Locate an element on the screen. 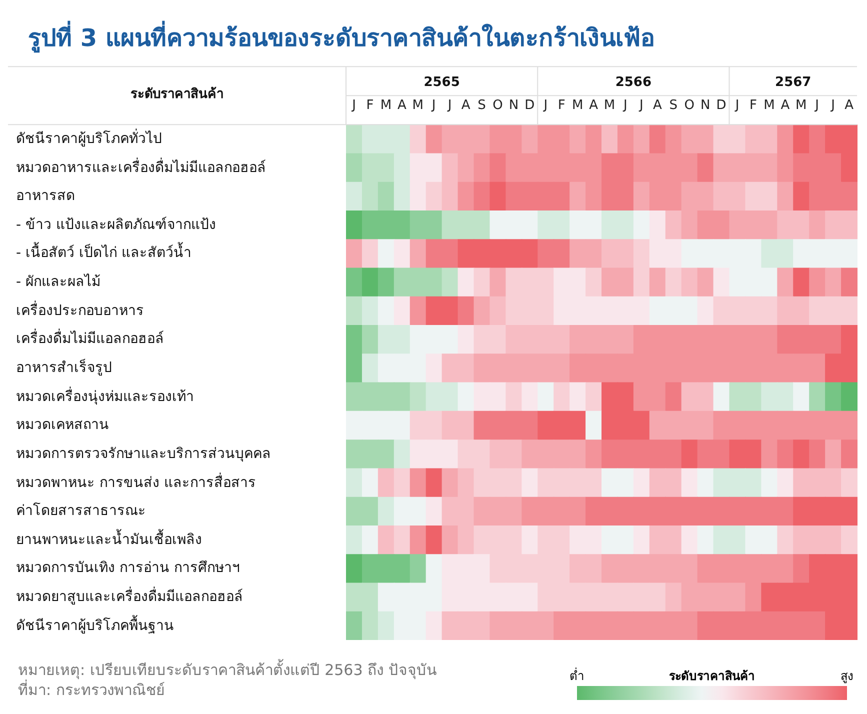  y-tick-label: เครื่องดื่มไม่มีแอลกอฮอล์ is located at coordinates (90, 339).